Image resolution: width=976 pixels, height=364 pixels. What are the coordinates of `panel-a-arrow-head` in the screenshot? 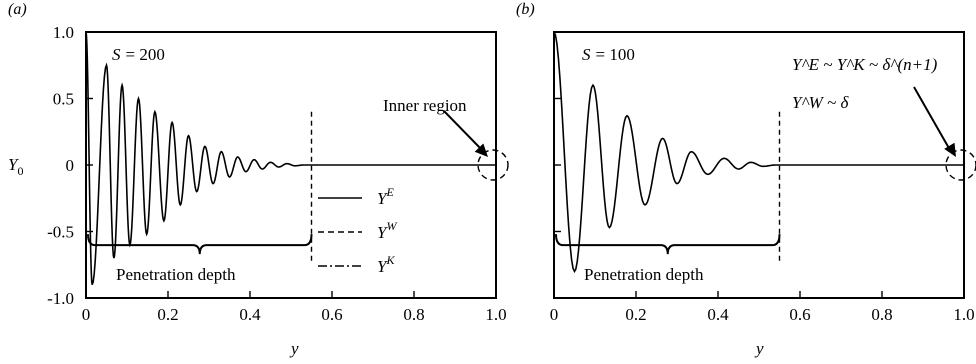 It's located at (481, 150).